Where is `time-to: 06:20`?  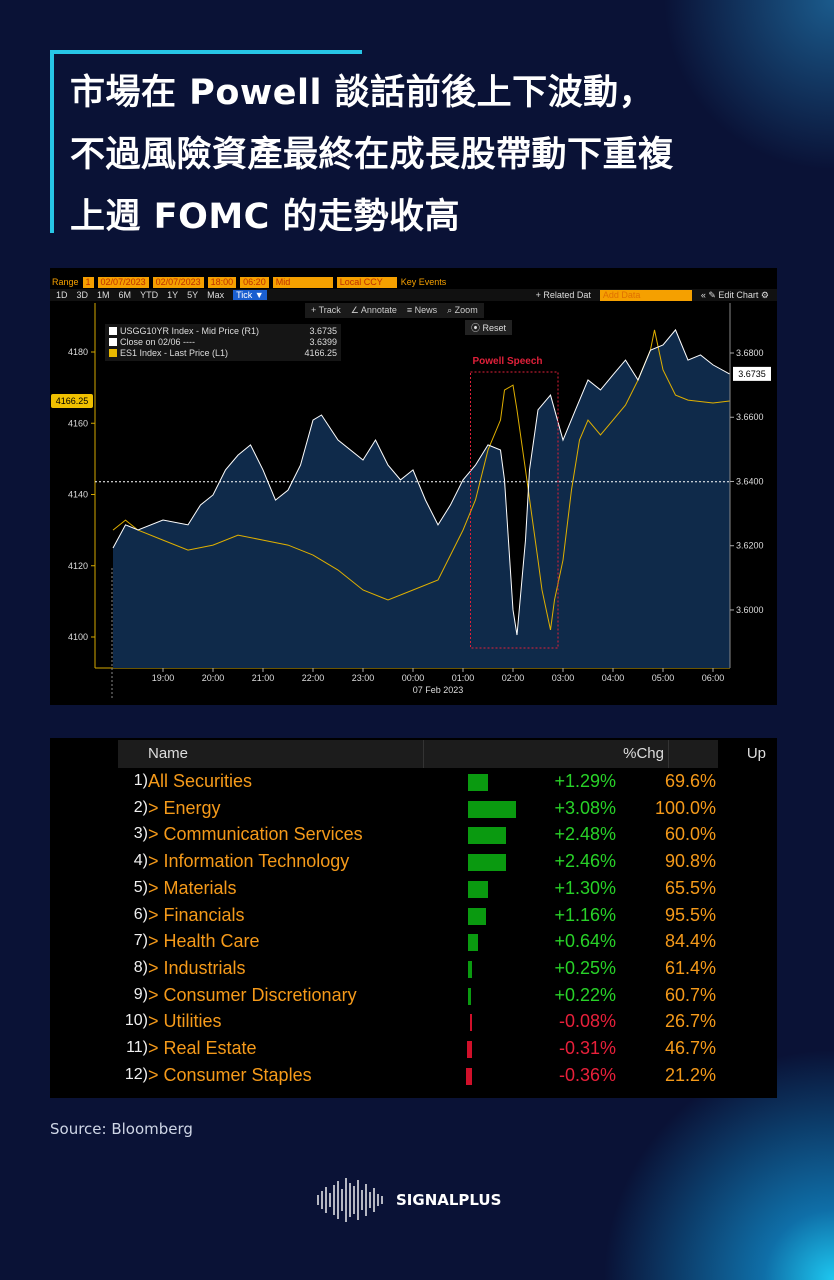
time-to: 06:20 is located at coordinates (254, 282).